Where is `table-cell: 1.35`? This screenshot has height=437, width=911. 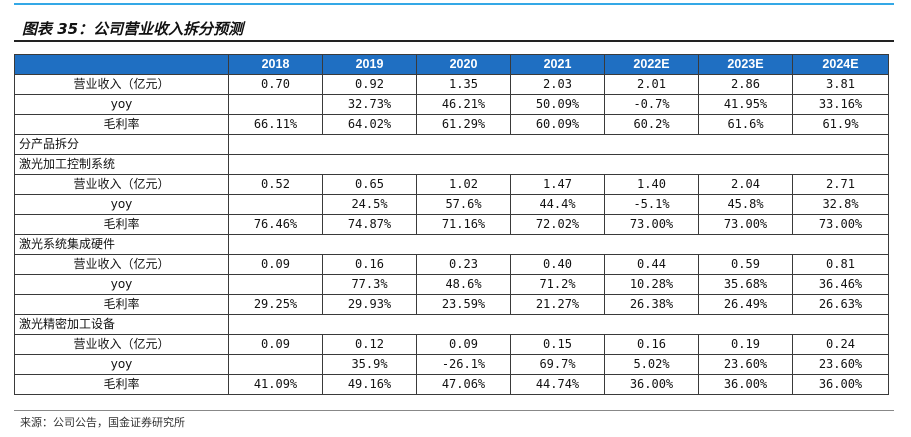
table-cell: 1.35 is located at coordinates (463, 84).